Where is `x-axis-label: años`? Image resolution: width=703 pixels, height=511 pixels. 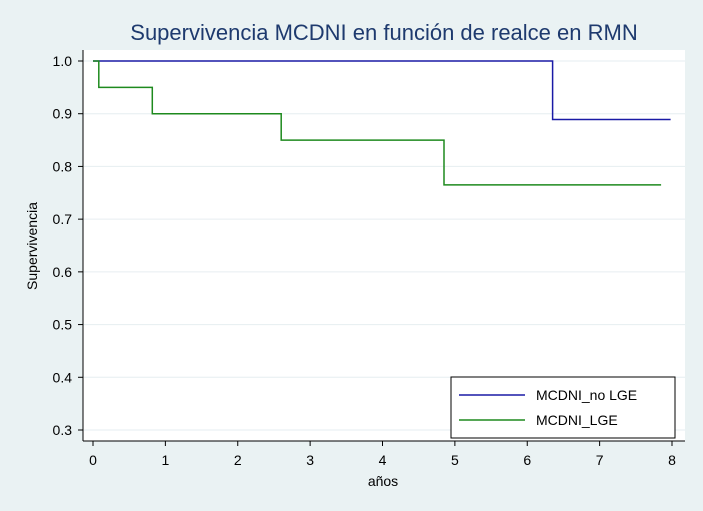 x-axis-label: años is located at coordinates (383, 481).